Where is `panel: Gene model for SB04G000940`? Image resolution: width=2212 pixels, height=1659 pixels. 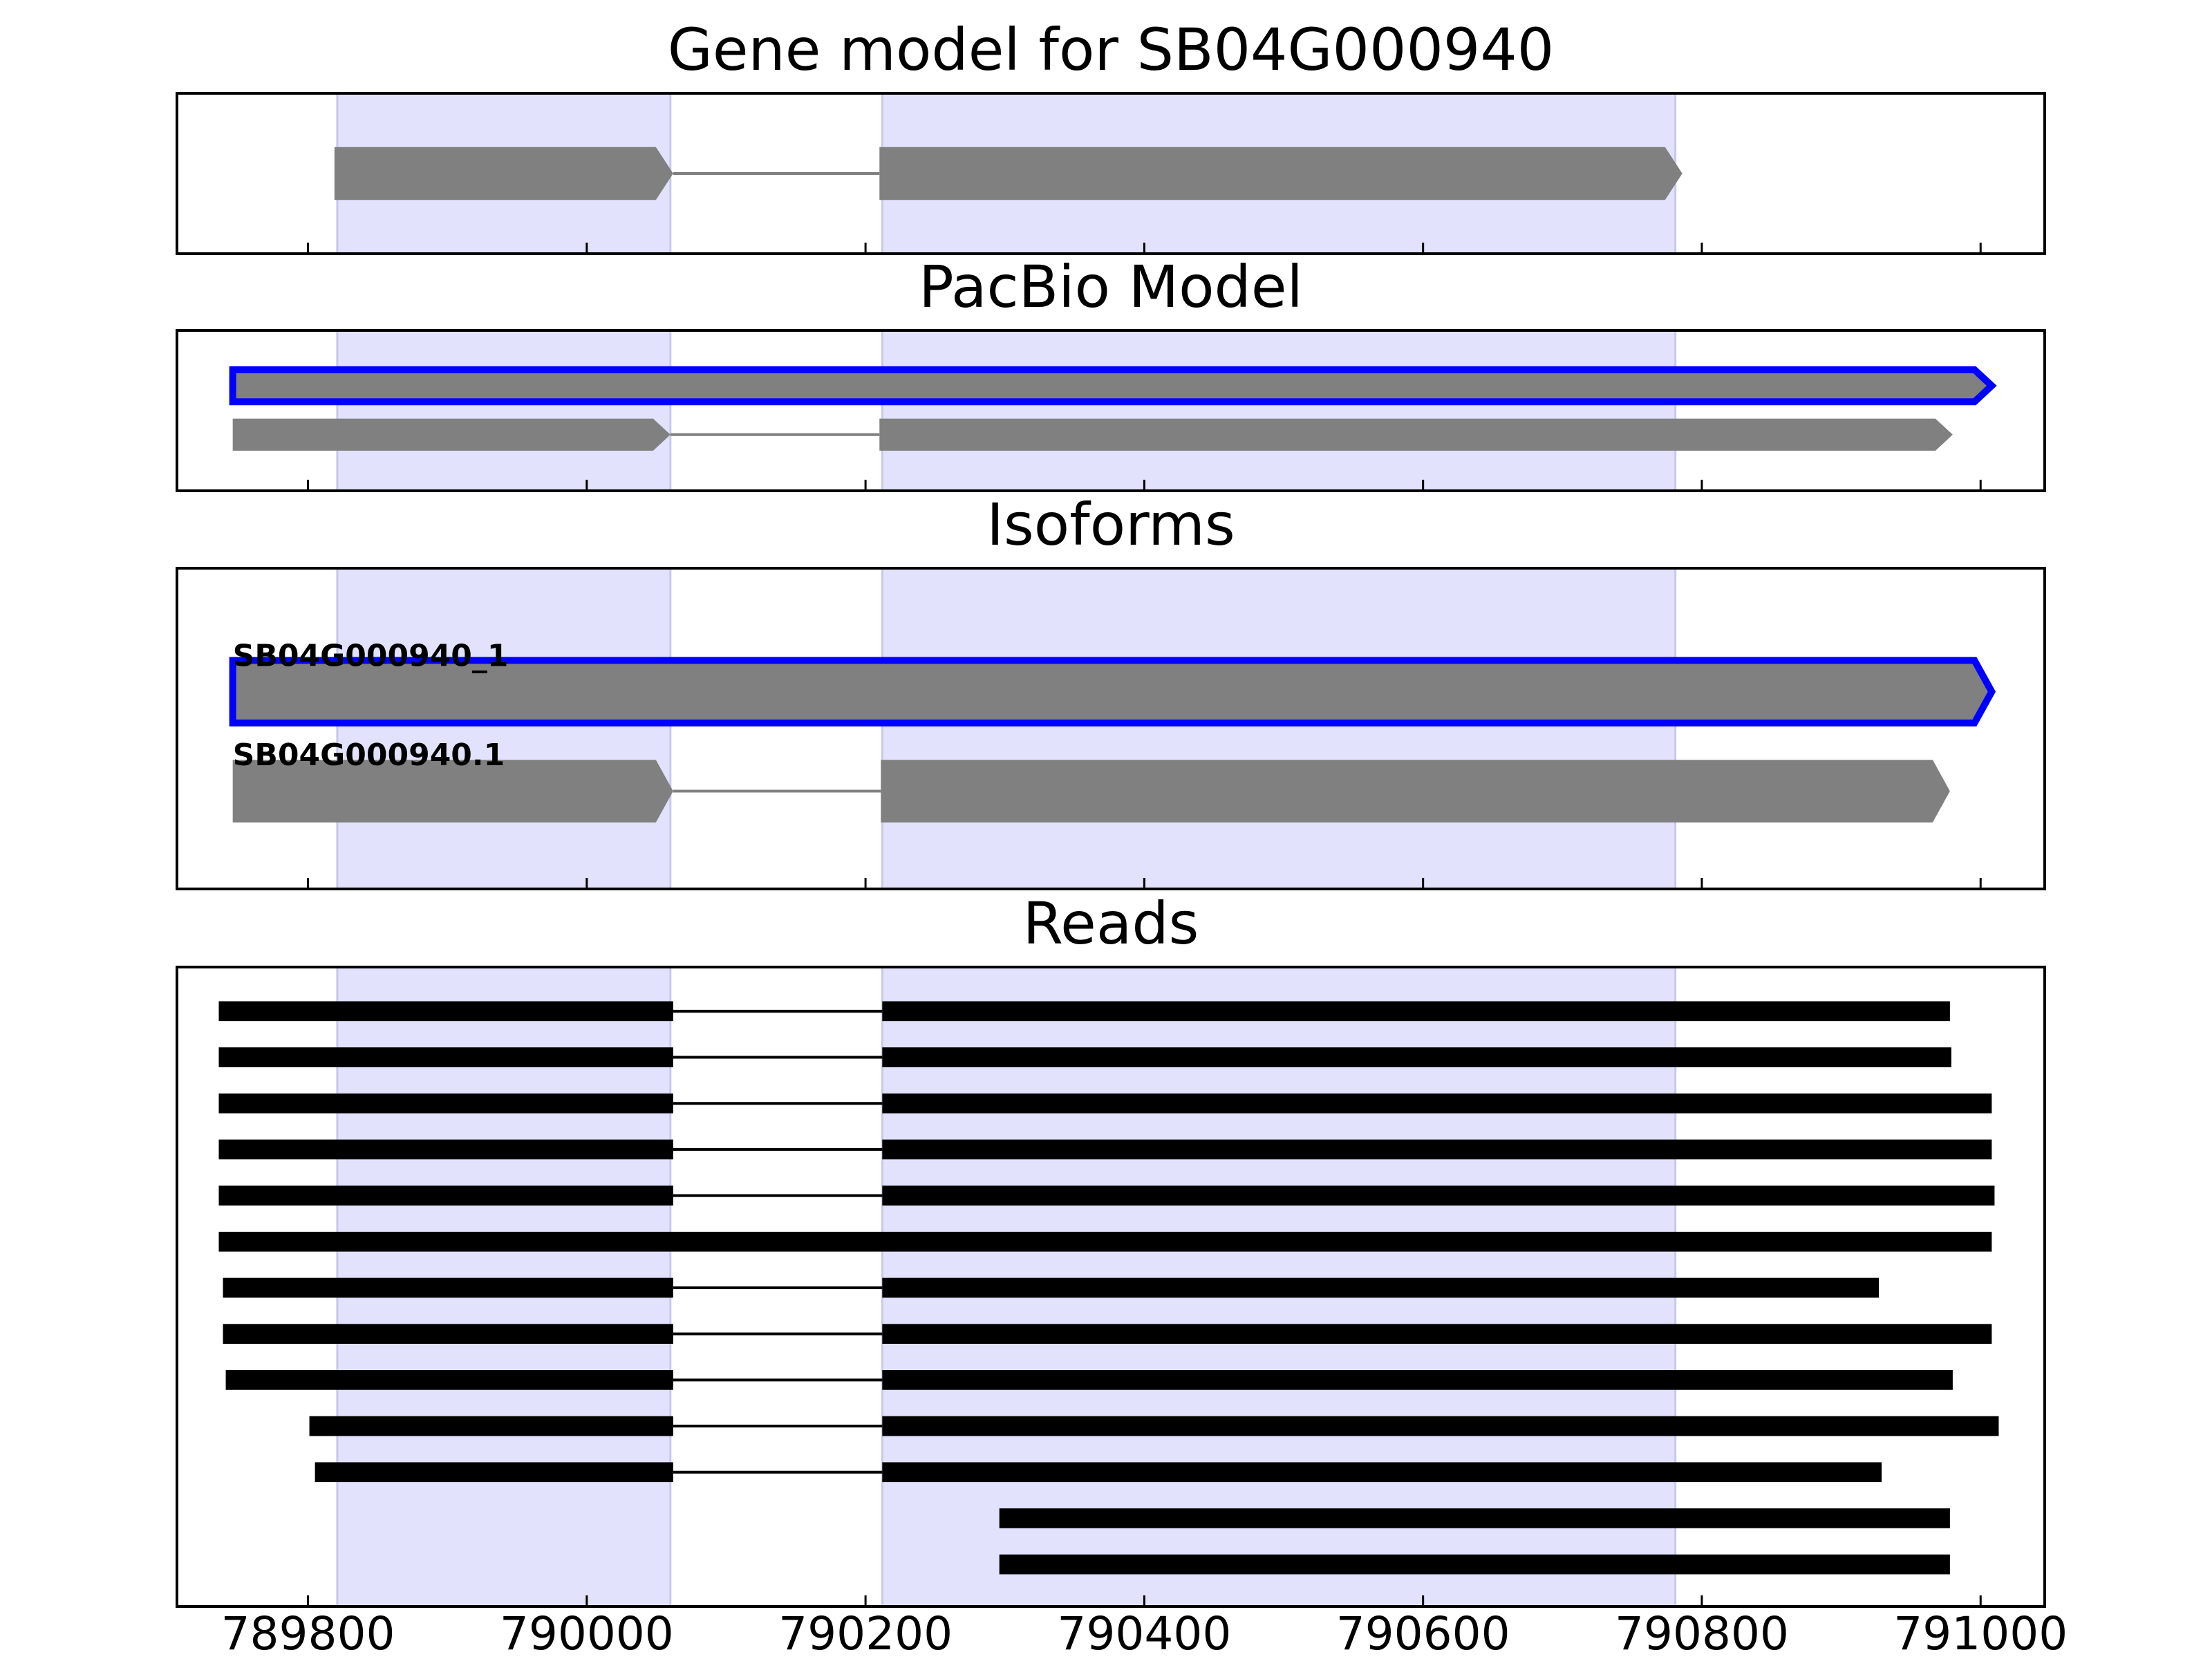 panel: Gene model for SB04G000940 is located at coordinates (1111, 135).